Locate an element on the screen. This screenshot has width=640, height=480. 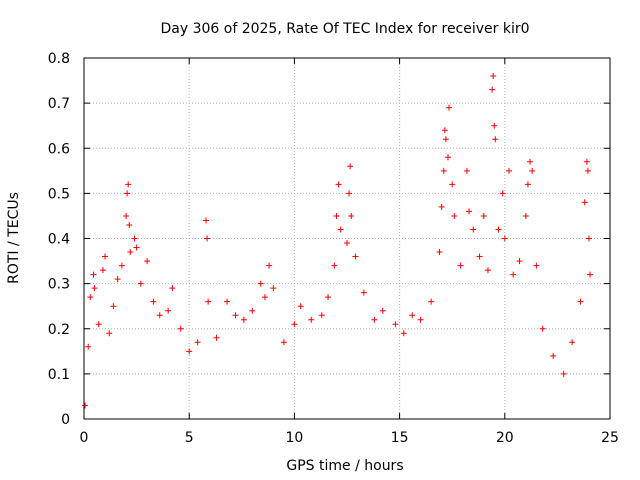
x-tick-label: 0 is located at coordinates (84, 438).